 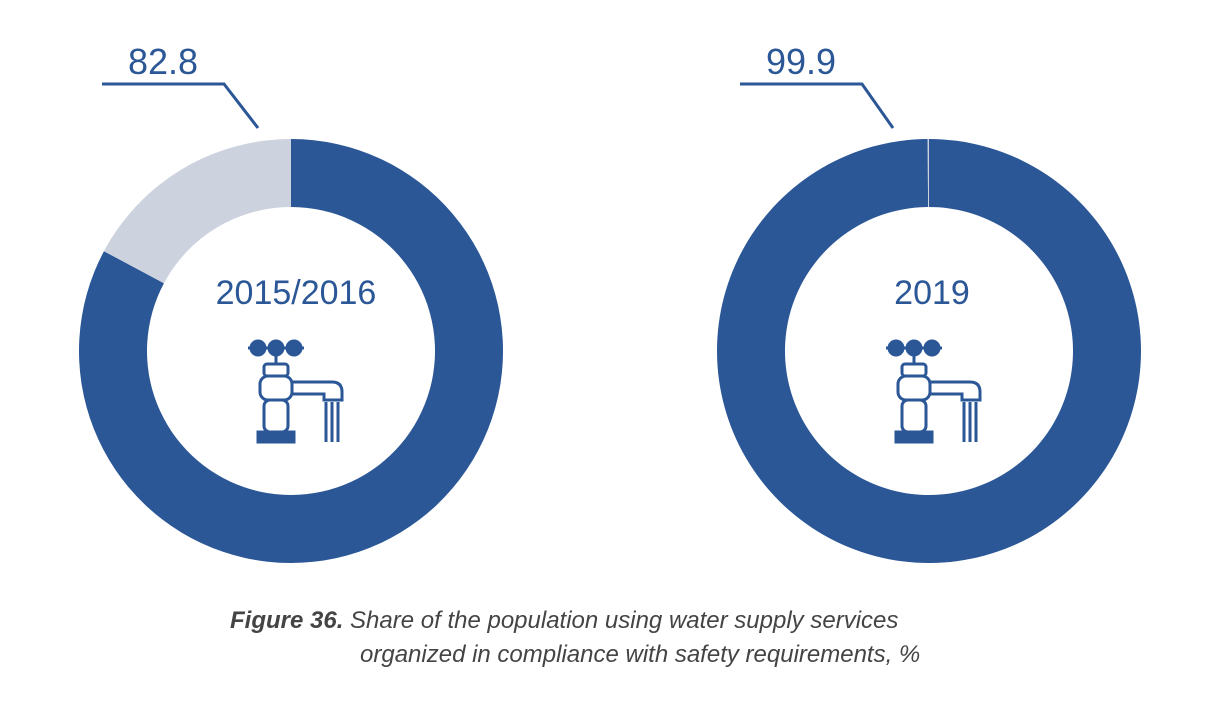 I want to click on caption-label: Figure 36., so click(x=287, y=620).